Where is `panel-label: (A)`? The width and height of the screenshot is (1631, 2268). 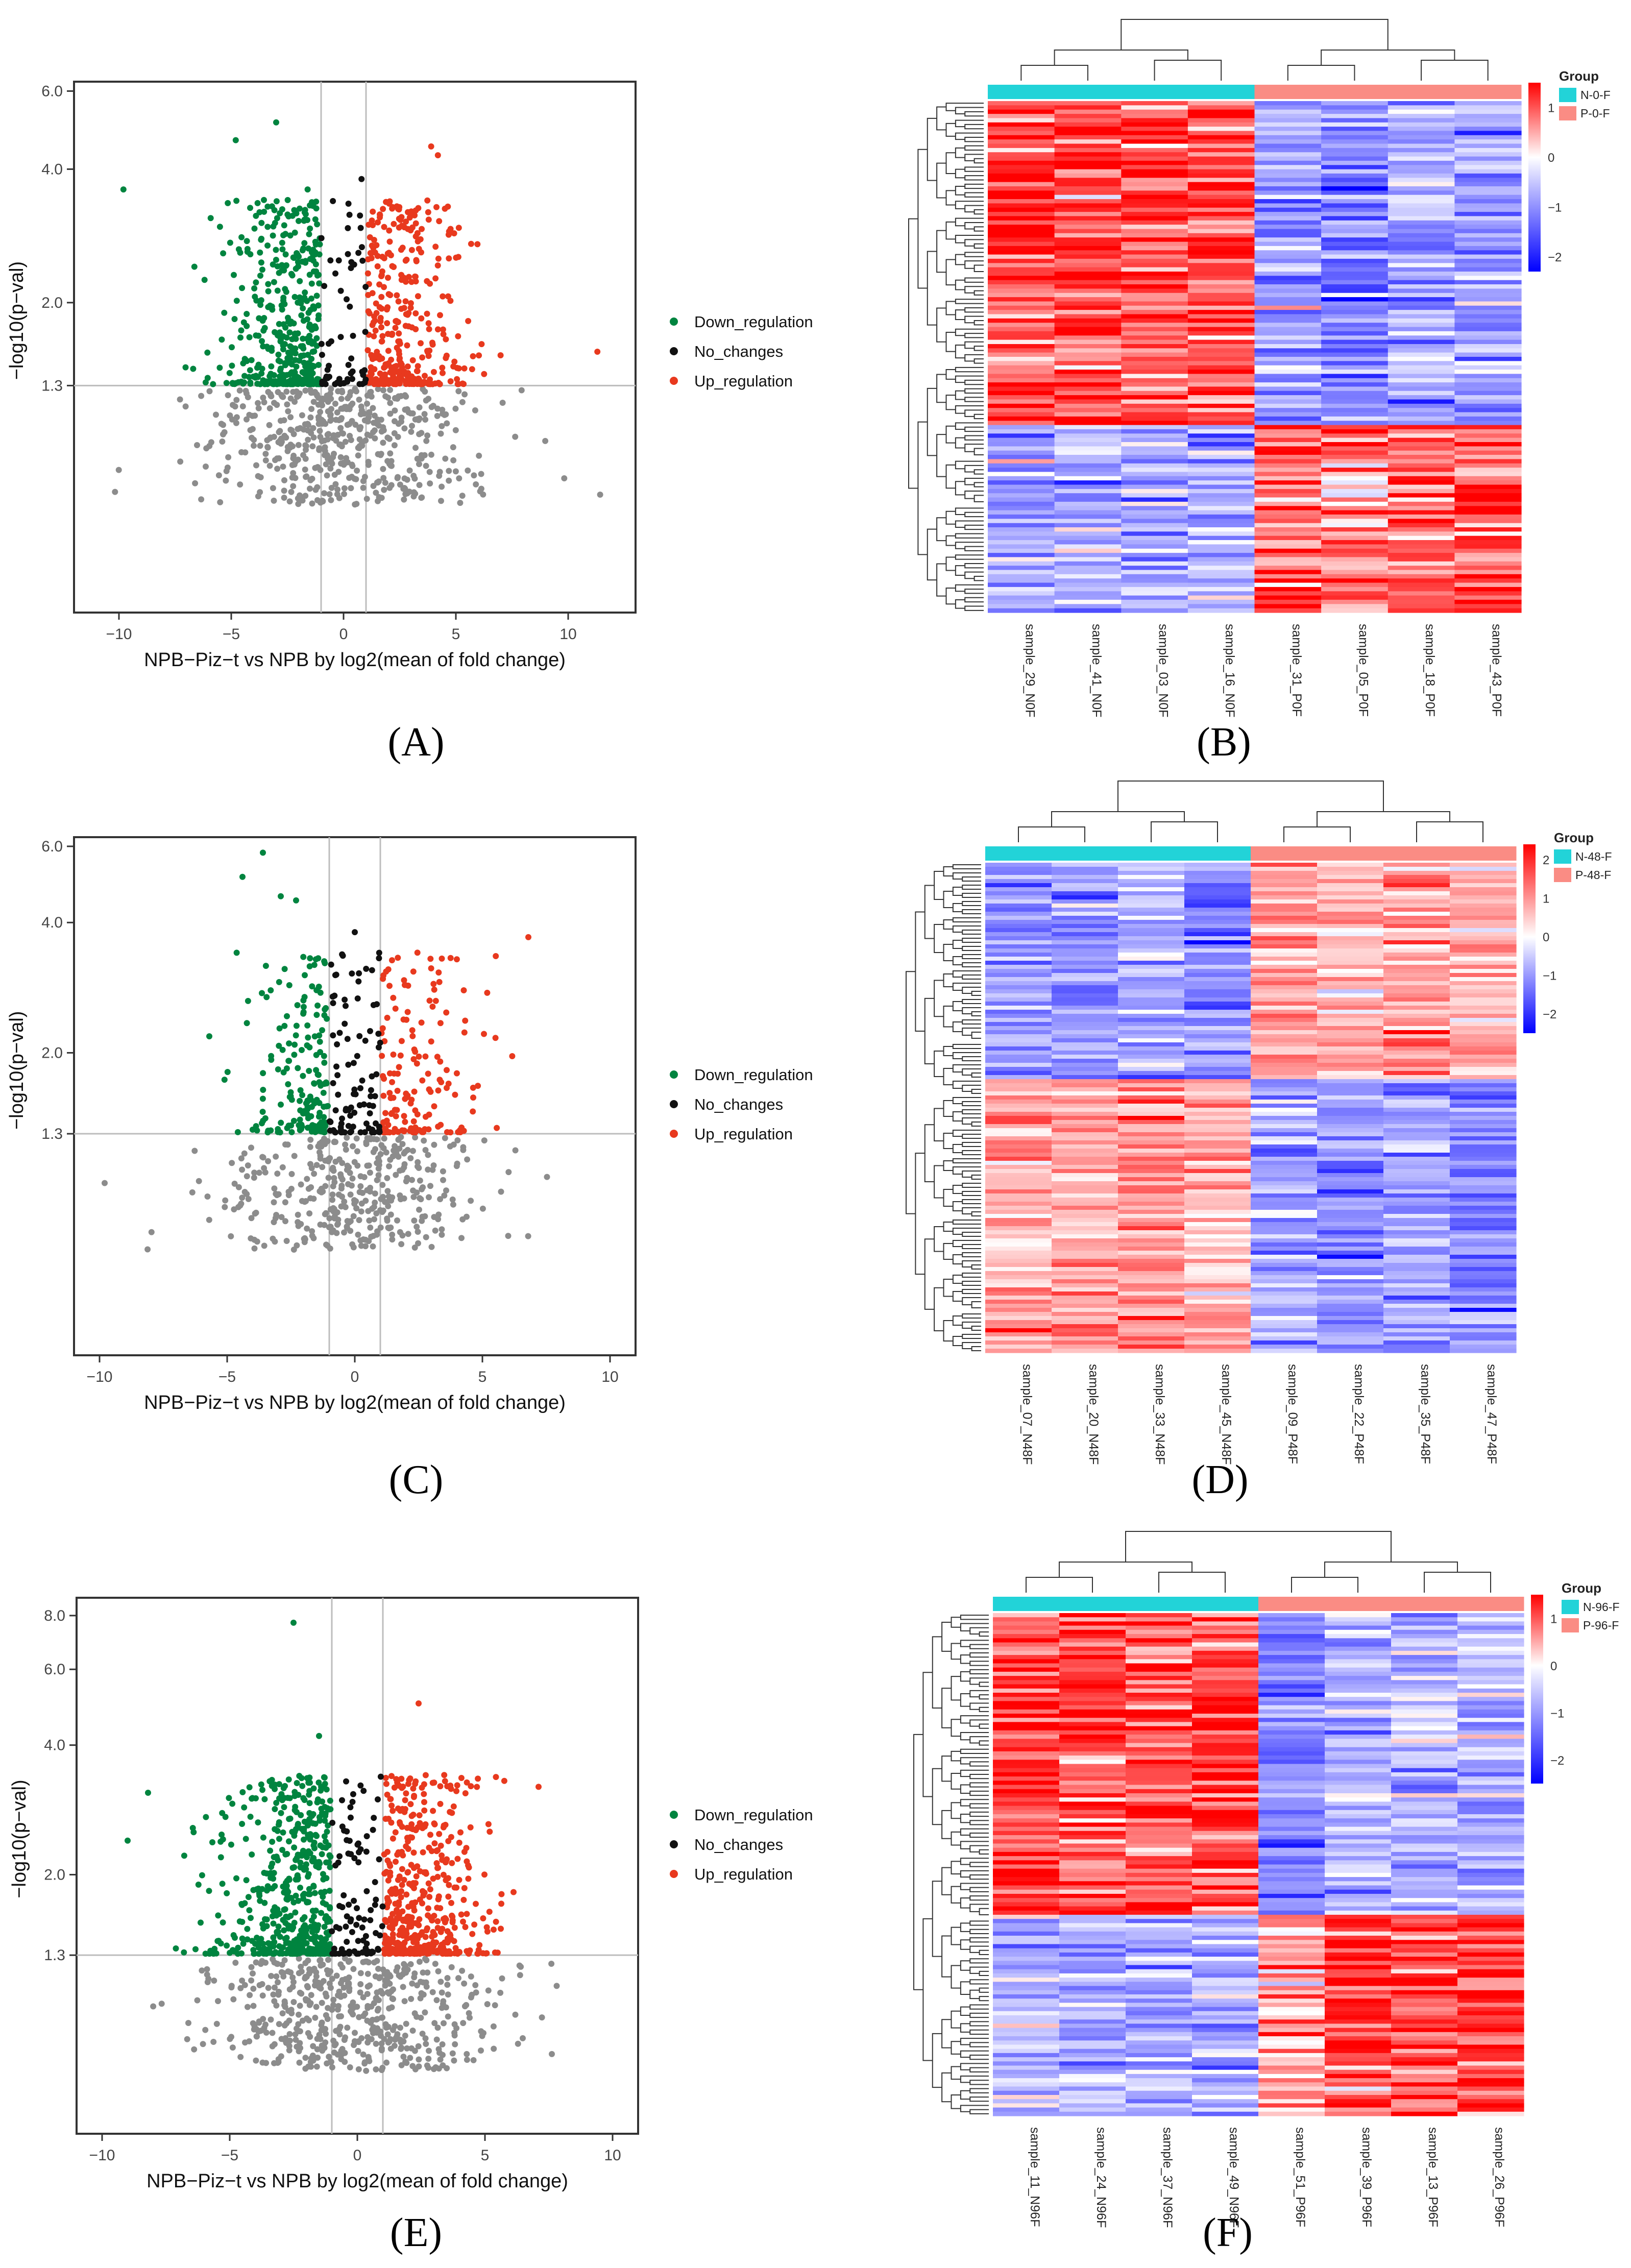 panel-label: (A) is located at coordinates (415, 743).